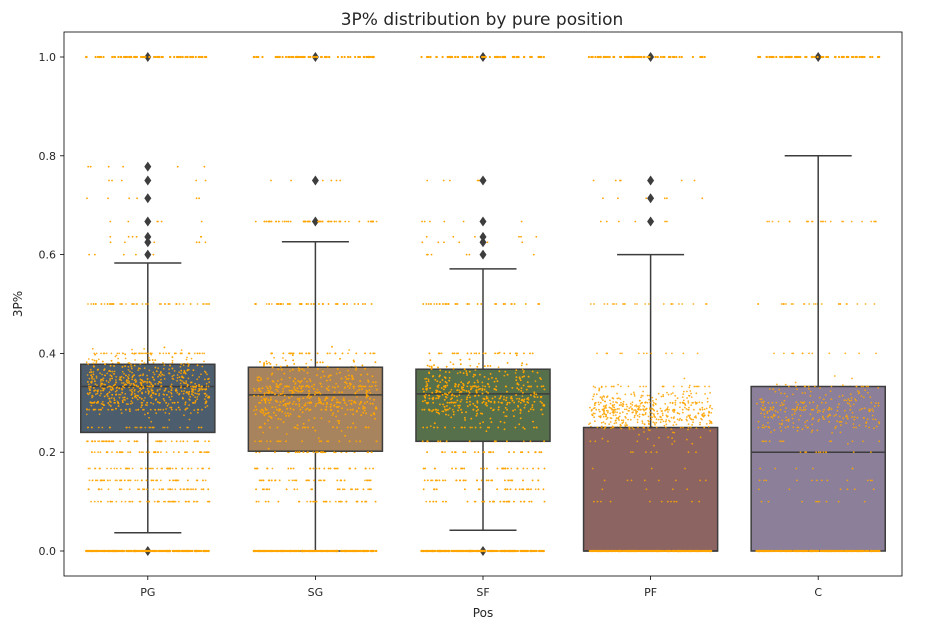 This screenshot has width=934, height=635. I want to click on chart-title: 3P% distribution by pure position, so click(482, 20).